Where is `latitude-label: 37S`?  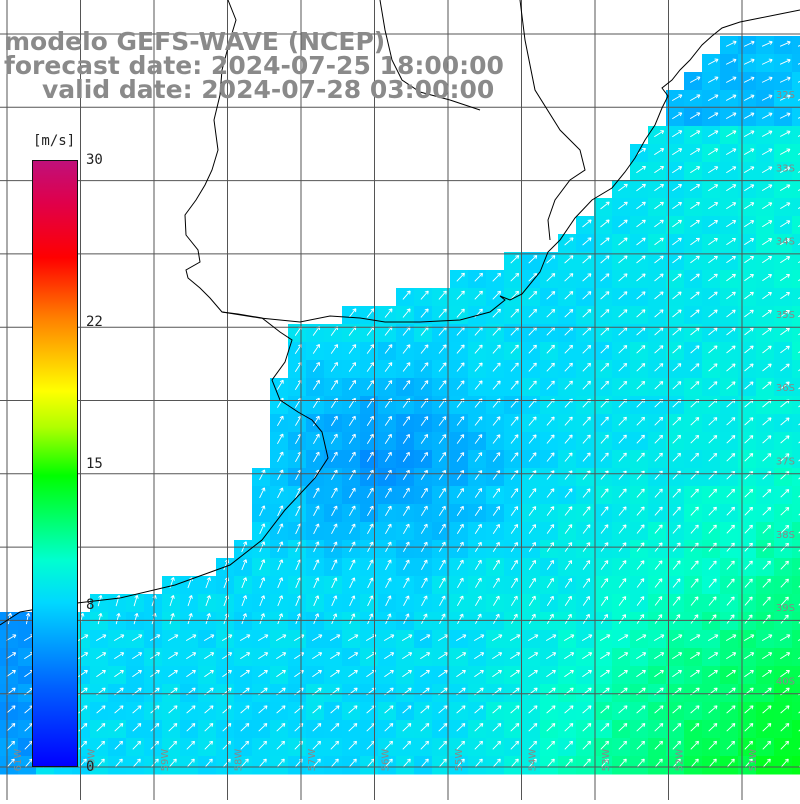
latitude-label: 37S is located at coordinates (785, 462).